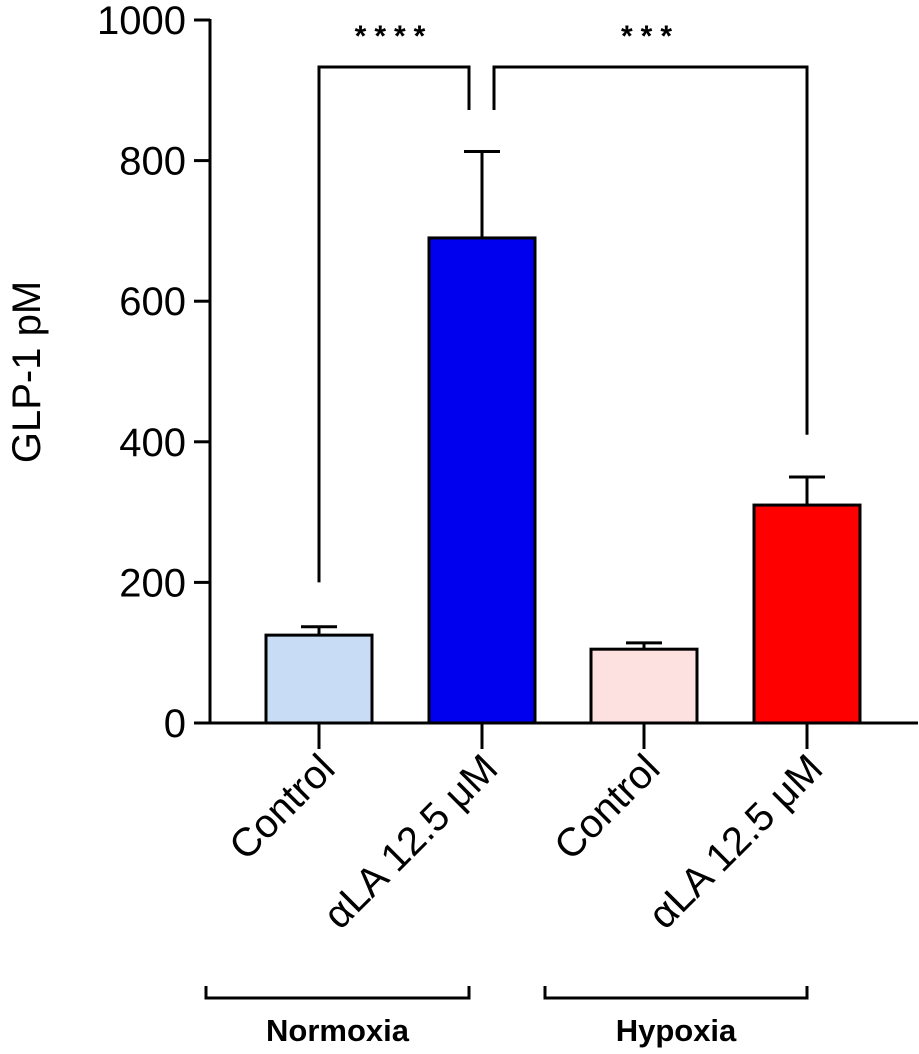  Describe the element at coordinates (676, 1030) in the screenshot. I see `group-label: Hypoxia` at that location.